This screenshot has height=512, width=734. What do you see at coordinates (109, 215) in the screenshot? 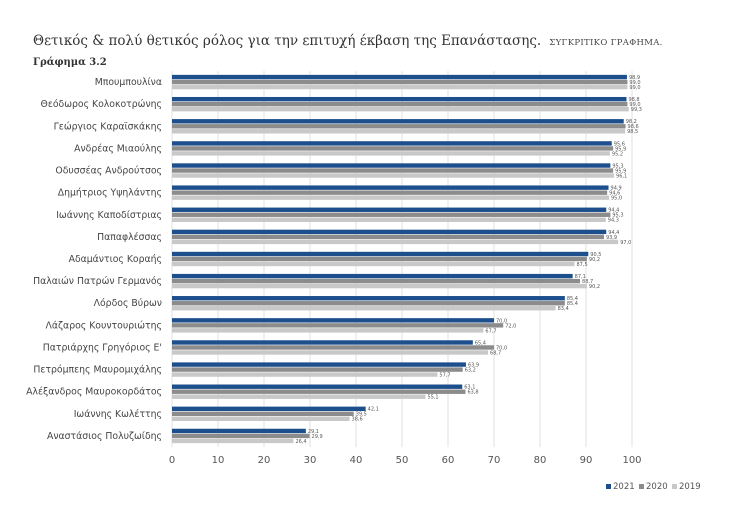
I see `category-label: Ιωάννης Καποδίστριας` at bounding box center [109, 215].